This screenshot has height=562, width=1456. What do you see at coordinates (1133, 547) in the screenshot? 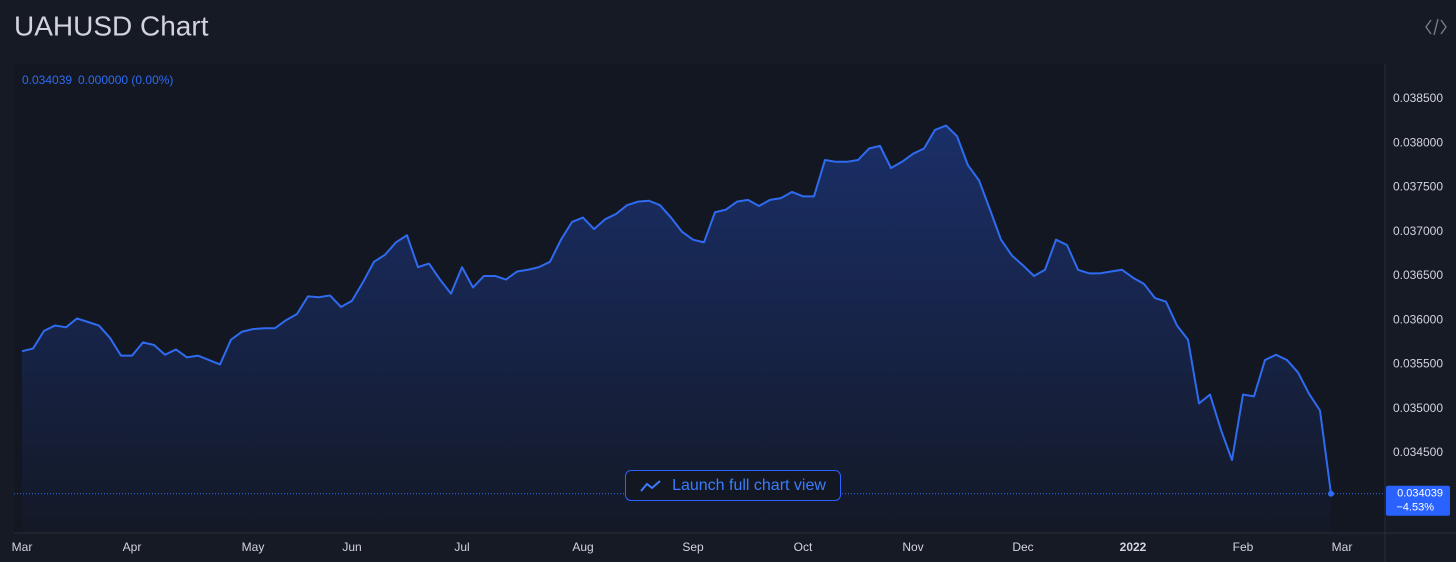
I see `x-tick-label: 2022` at bounding box center [1133, 547].